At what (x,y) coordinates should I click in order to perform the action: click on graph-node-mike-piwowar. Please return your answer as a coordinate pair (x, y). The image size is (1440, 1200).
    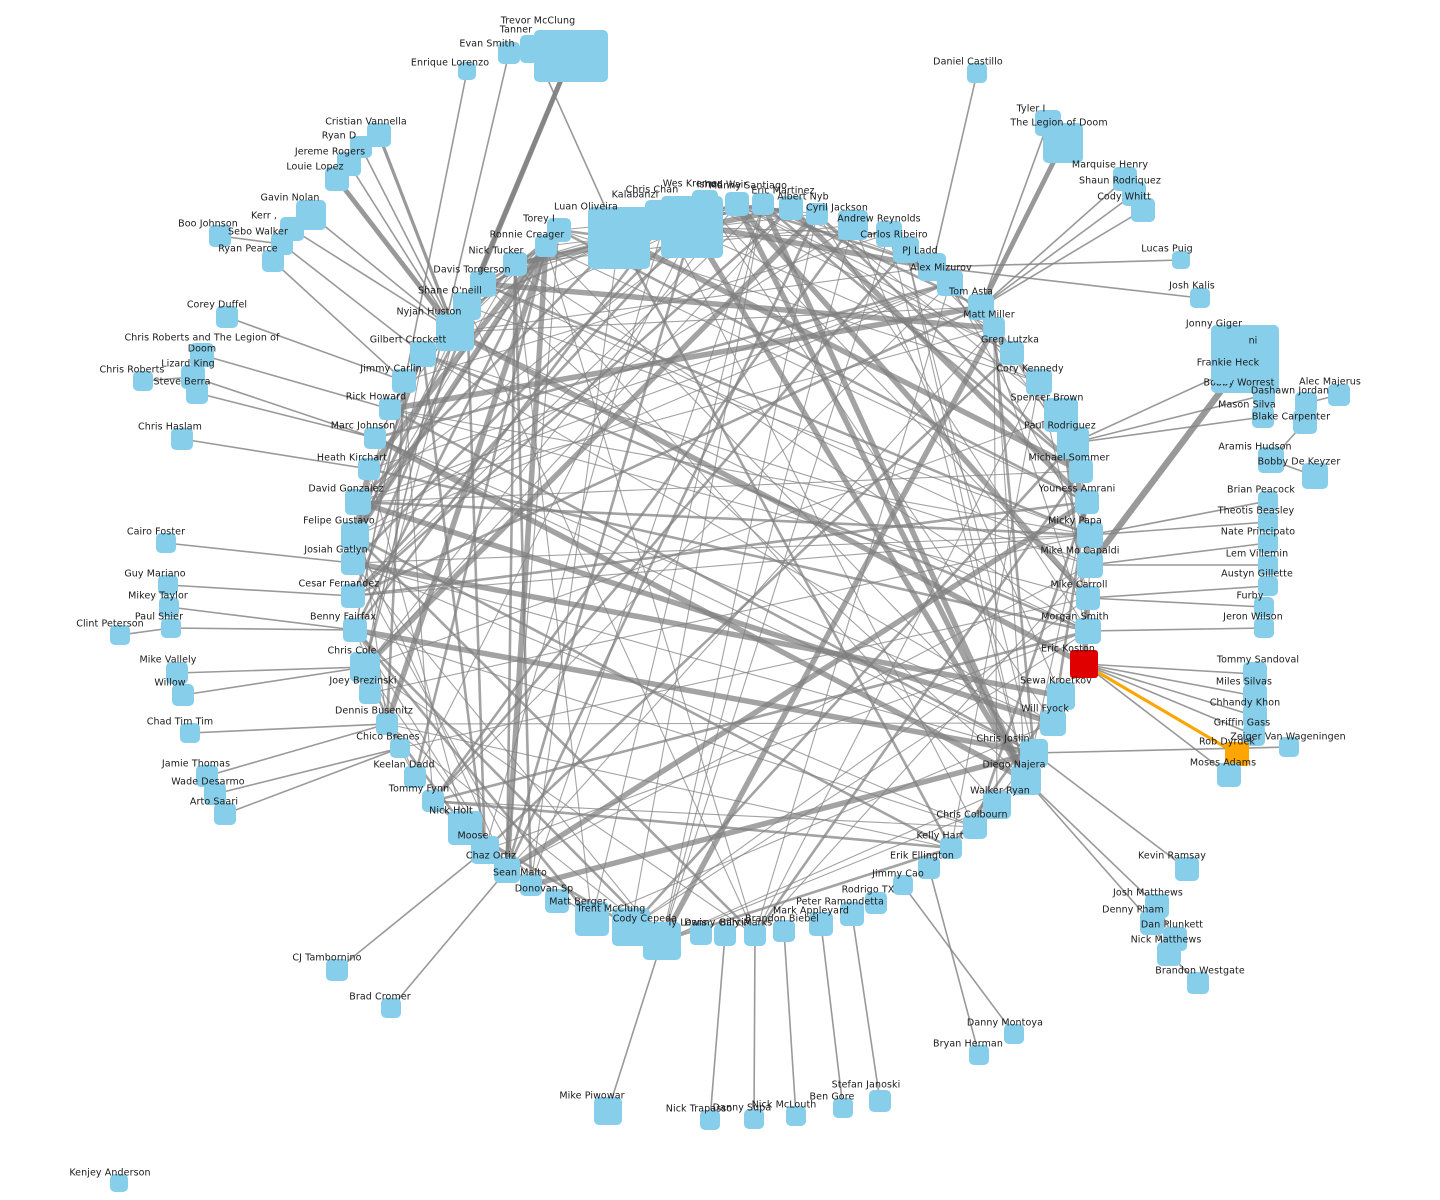
    Looking at the image, I should click on (608, 1111).